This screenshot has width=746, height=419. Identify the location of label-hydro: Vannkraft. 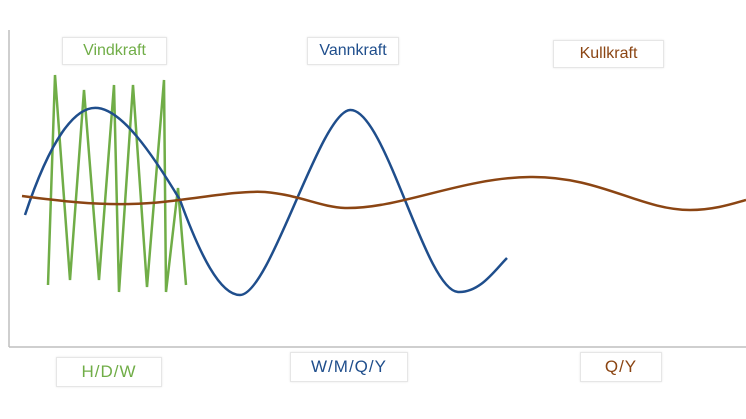
(353, 51).